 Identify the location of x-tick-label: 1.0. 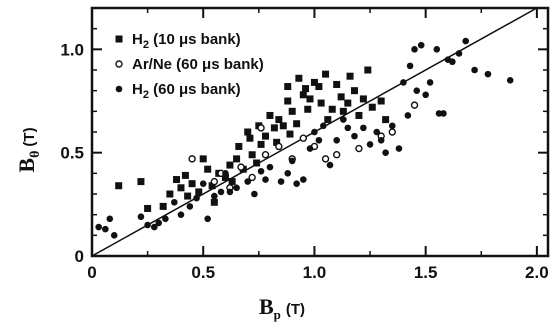
(315, 272).